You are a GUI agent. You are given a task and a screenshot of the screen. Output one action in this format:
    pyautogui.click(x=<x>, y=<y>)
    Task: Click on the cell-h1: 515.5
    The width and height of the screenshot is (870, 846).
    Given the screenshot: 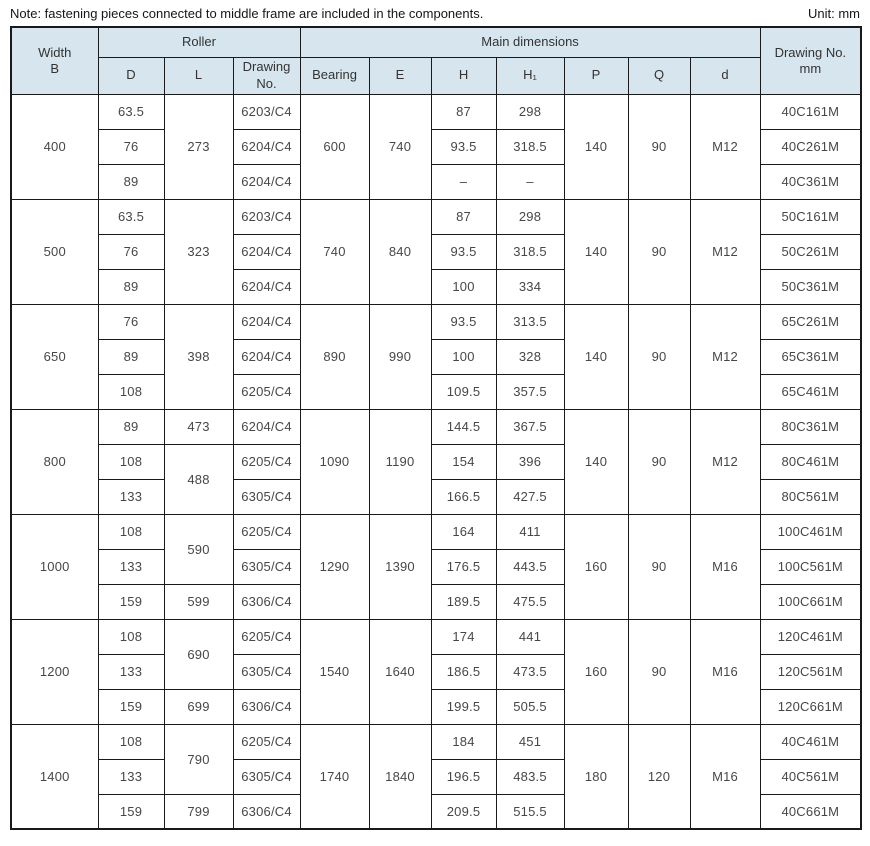 What is the action you would take?
    pyautogui.click(x=530, y=811)
    